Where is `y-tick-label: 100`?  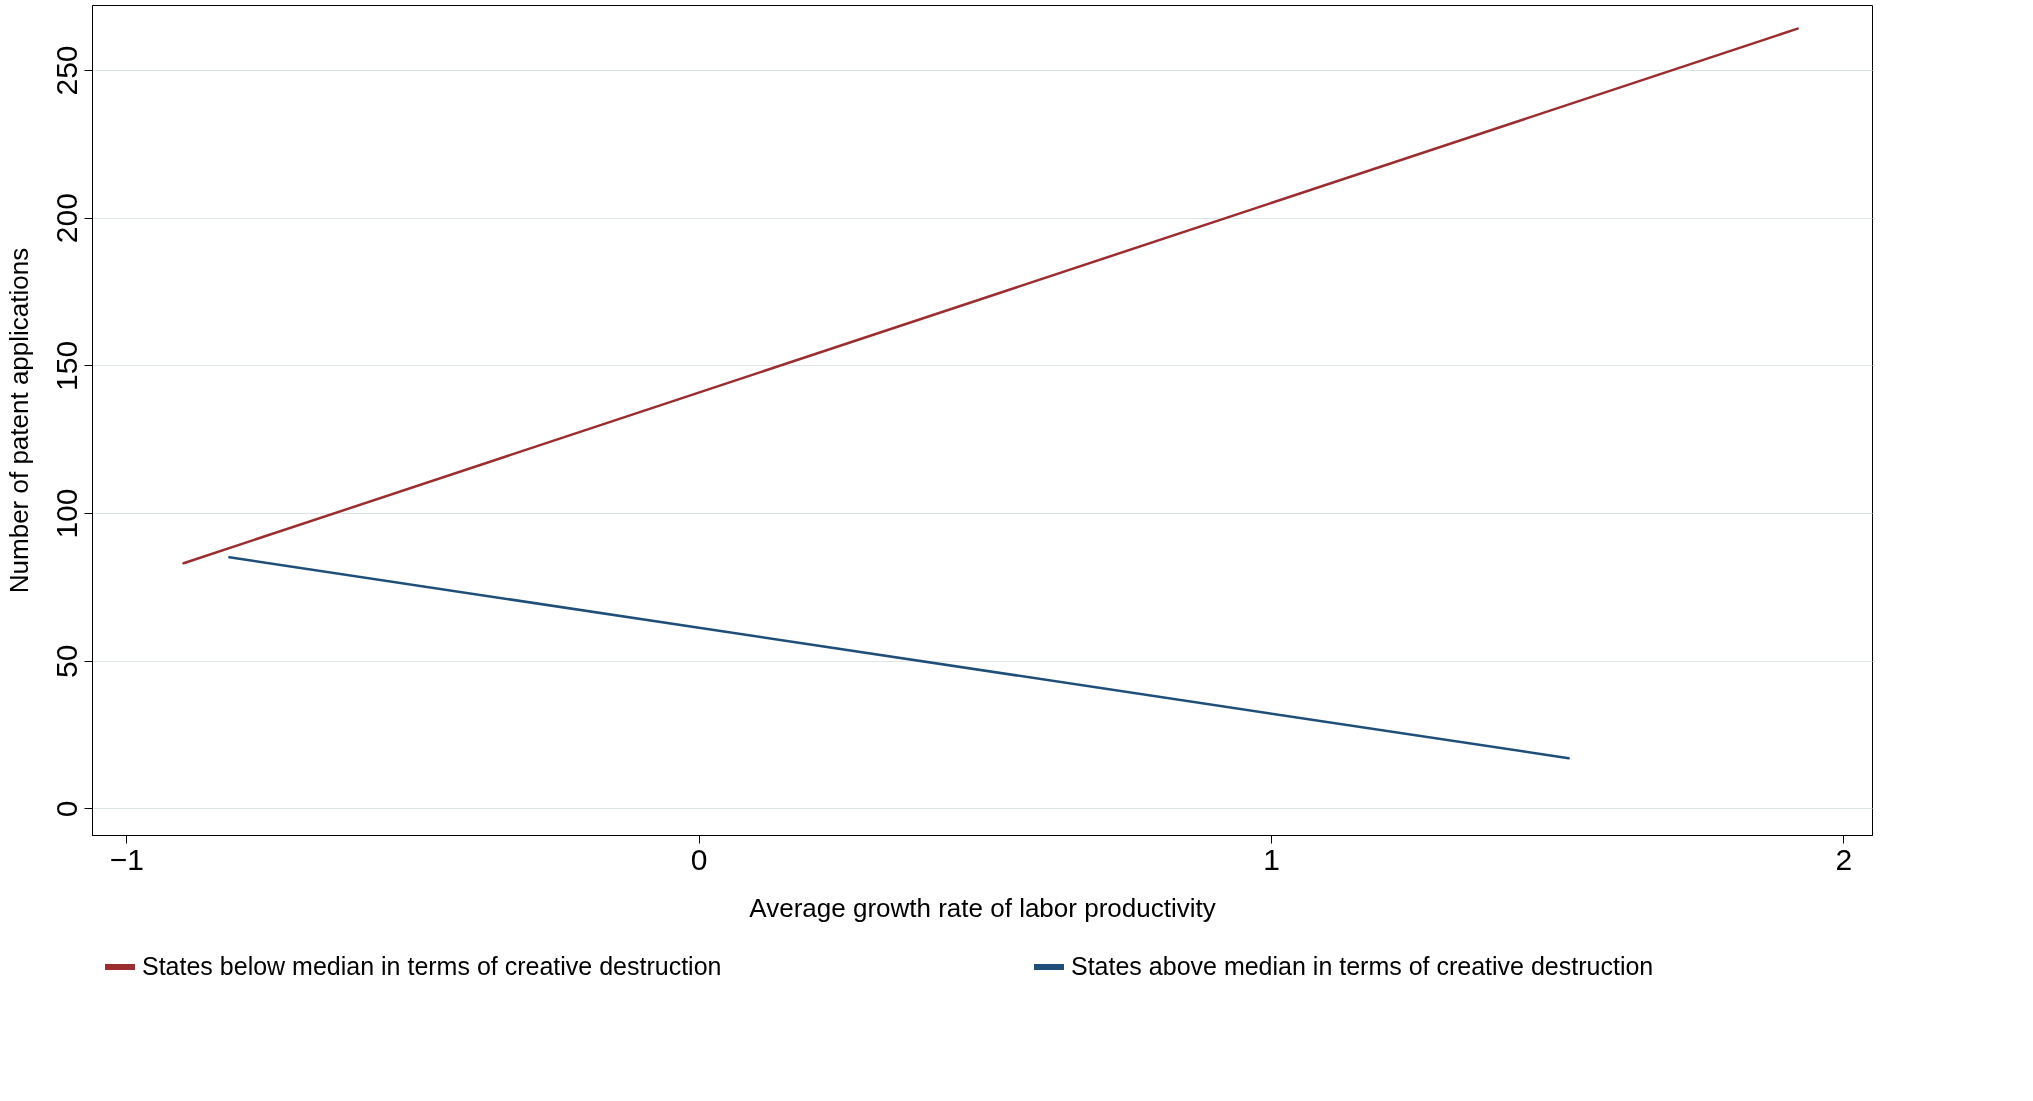
y-tick-label: 100 is located at coordinates (66, 513).